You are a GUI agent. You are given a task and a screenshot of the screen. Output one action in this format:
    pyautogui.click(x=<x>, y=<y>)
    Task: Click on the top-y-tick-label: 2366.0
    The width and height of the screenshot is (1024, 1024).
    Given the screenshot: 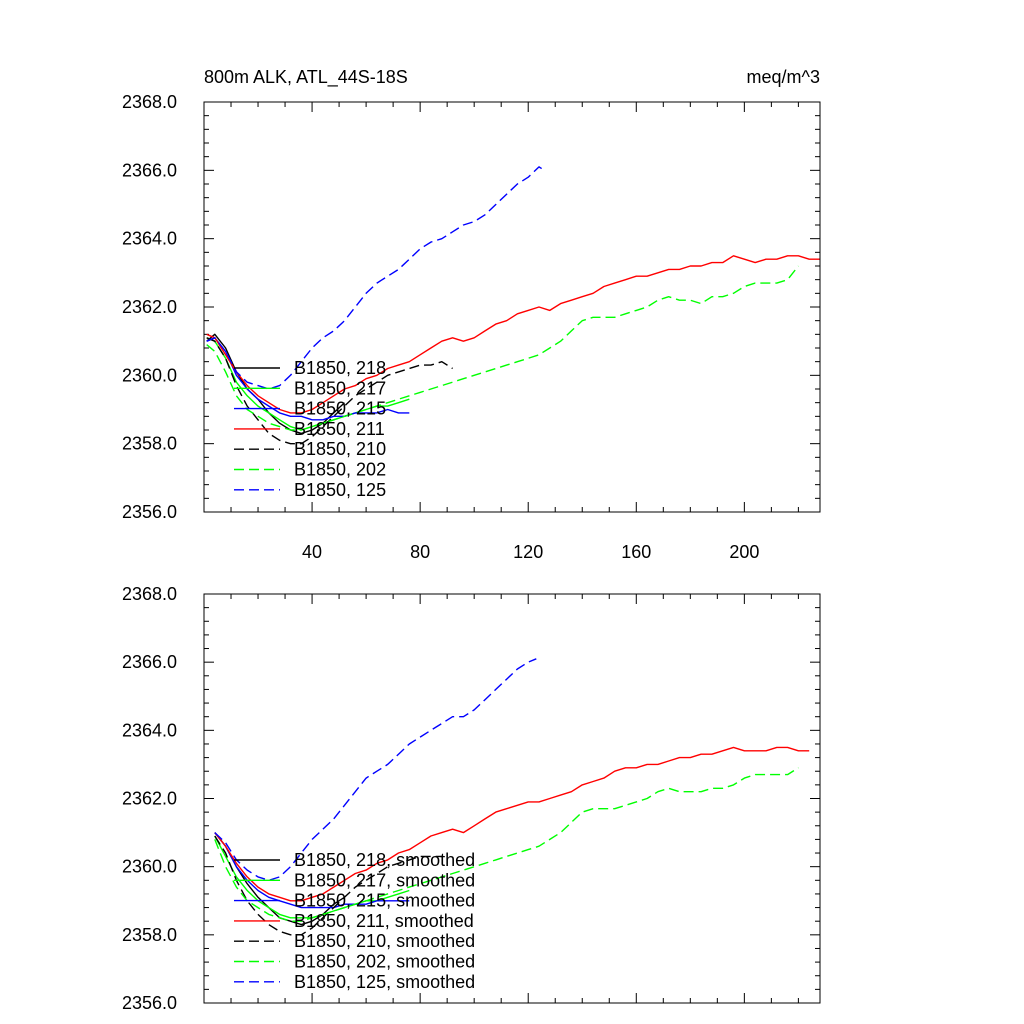 What is the action you would take?
    pyautogui.click(x=149, y=170)
    